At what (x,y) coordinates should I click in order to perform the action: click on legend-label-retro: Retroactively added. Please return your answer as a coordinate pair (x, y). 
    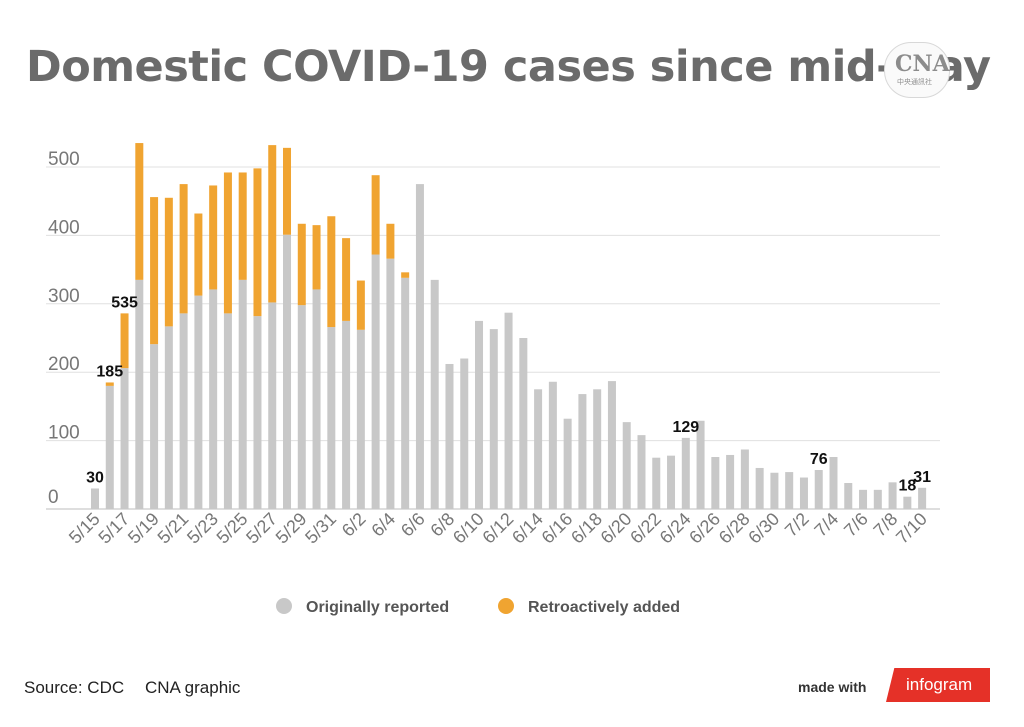
    Looking at the image, I should click on (604, 607).